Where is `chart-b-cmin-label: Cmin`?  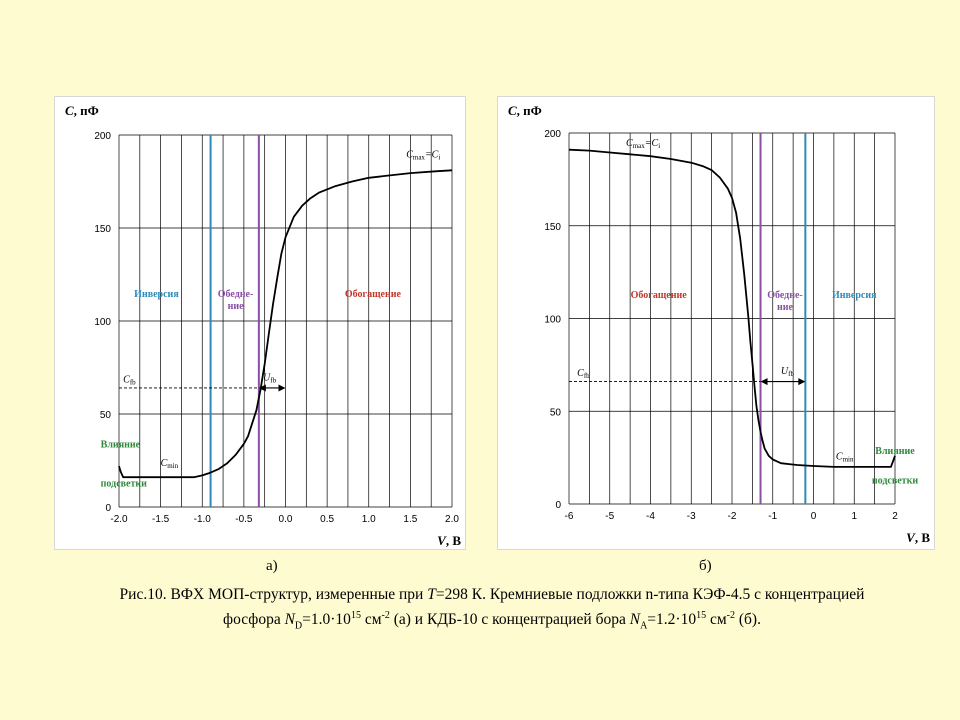
chart-b-cmin-label: Cmin is located at coordinates (845, 457).